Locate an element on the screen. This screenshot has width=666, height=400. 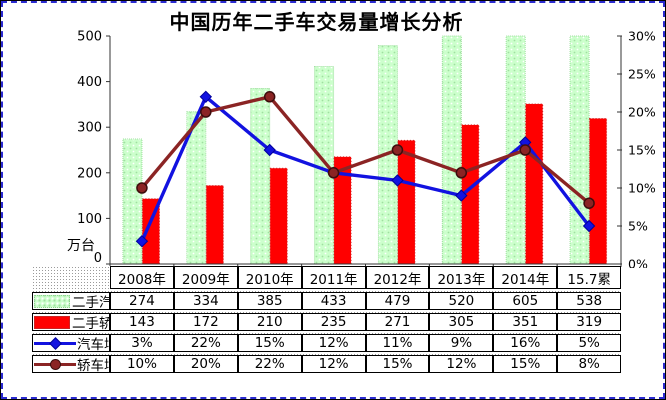
legend-series-label: 汽车增速 is located at coordinates (93, 344).